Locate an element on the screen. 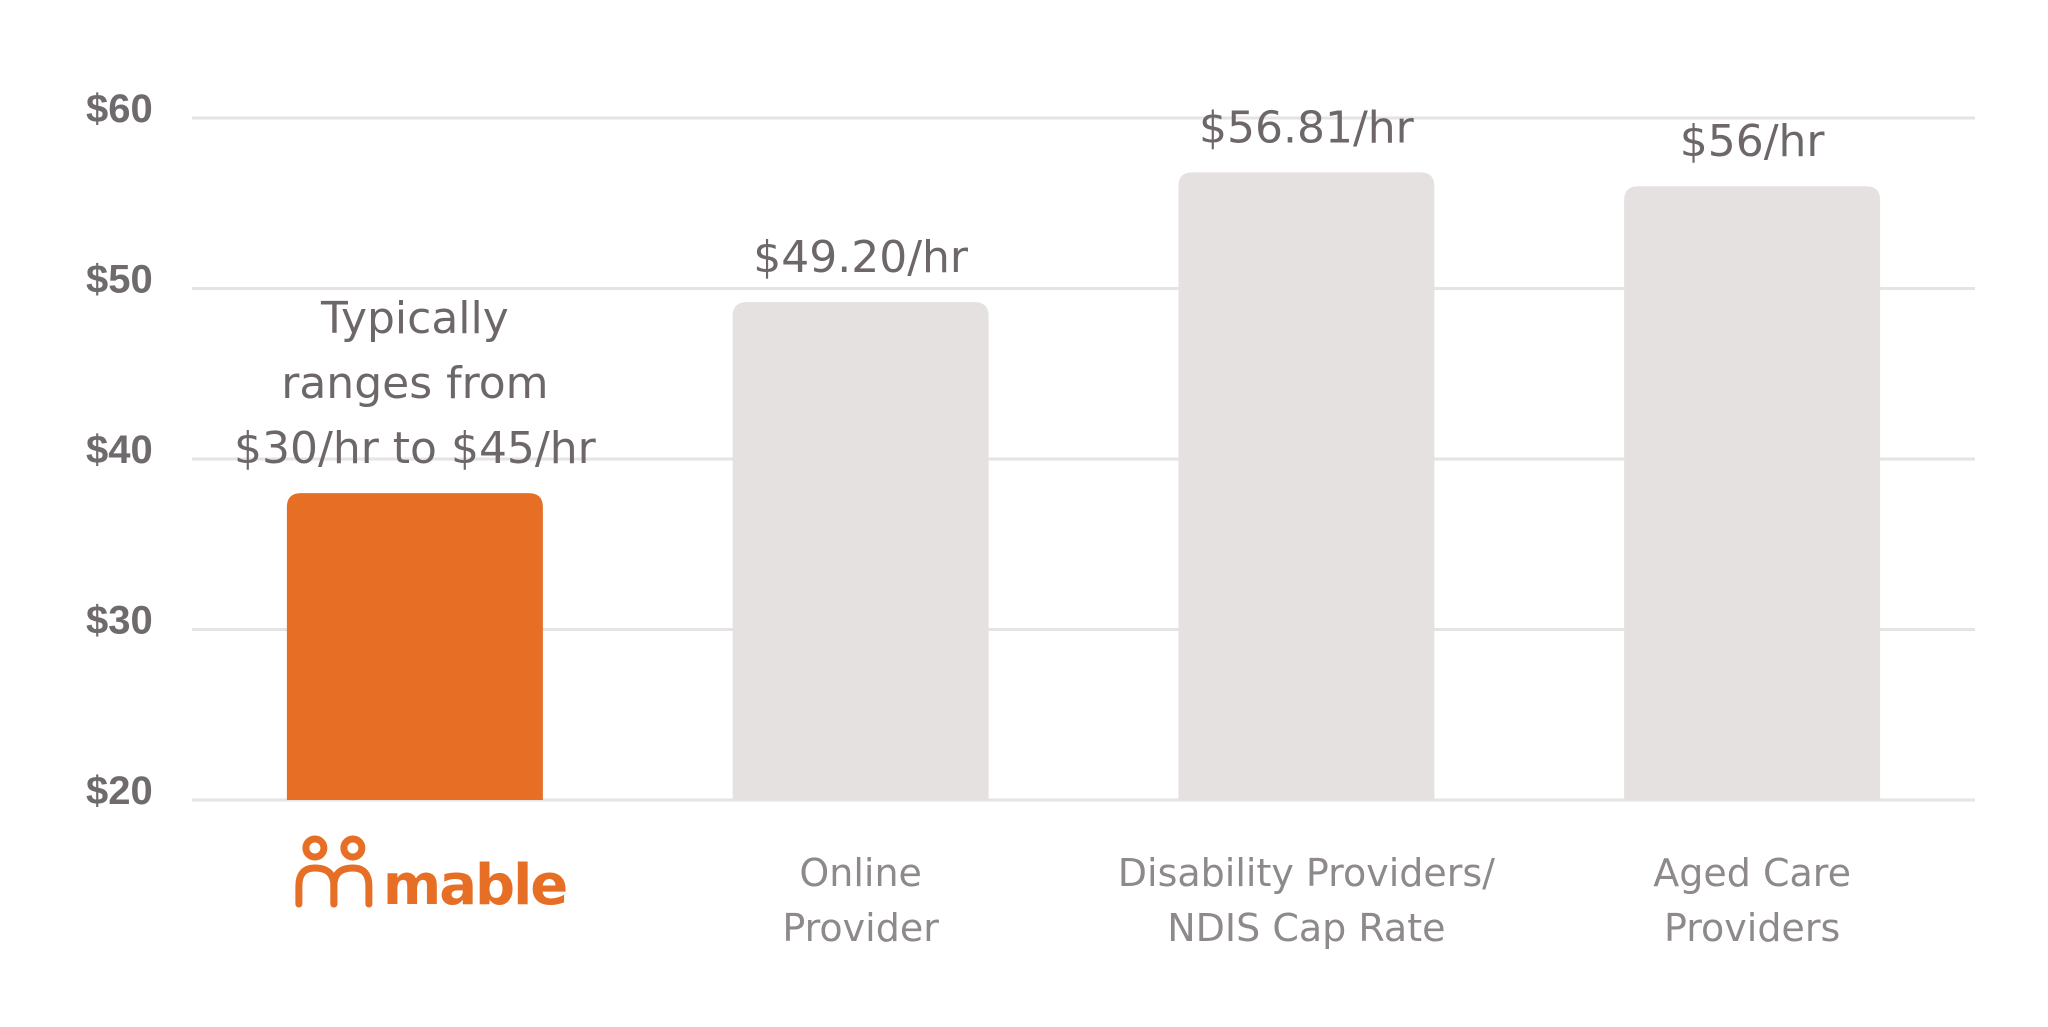 The image size is (2048, 1027). data-label: $30/hr to $45/hr is located at coordinates (415, 448).